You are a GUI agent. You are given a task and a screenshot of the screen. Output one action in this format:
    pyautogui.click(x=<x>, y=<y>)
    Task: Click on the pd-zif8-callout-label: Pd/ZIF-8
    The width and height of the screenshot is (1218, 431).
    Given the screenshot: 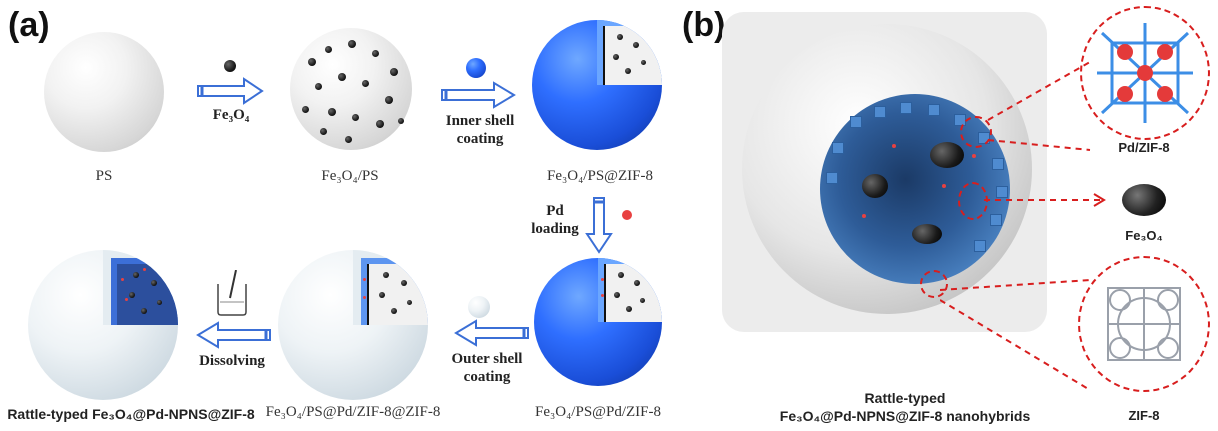 What is the action you would take?
    pyautogui.click(x=1144, y=147)
    